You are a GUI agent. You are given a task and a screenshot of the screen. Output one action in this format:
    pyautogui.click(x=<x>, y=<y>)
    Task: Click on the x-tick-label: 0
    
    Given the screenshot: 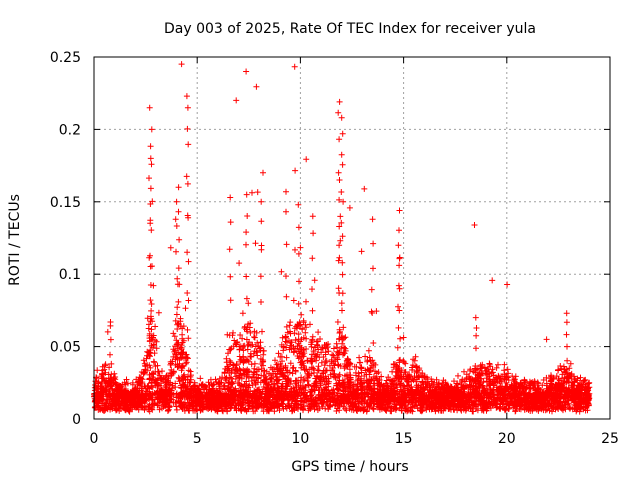 What is the action you would take?
    pyautogui.click(x=94, y=439)
    